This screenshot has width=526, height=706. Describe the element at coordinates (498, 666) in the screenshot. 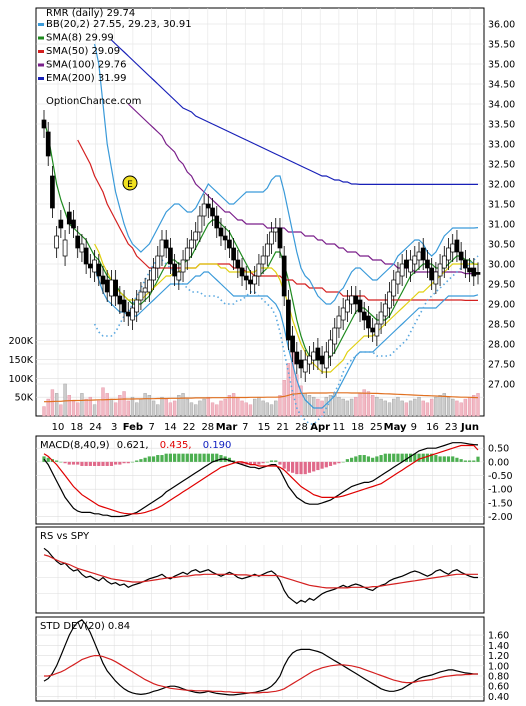

I see `panel-tick-label: 1.00` at that location.